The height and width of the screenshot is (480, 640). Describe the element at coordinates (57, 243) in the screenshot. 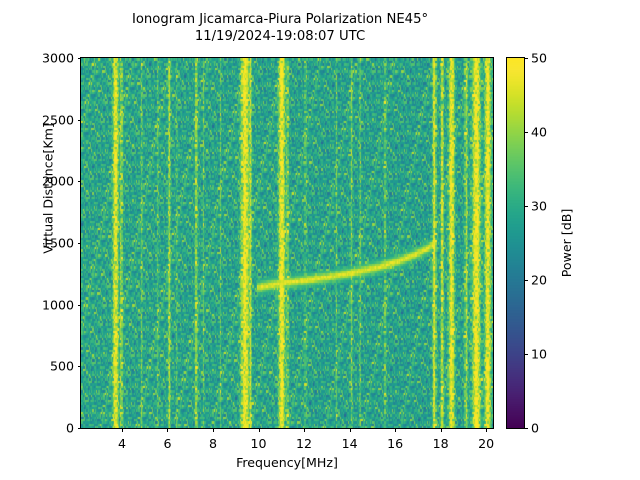

I see `y-axis-tick-label: 1500` at that location.